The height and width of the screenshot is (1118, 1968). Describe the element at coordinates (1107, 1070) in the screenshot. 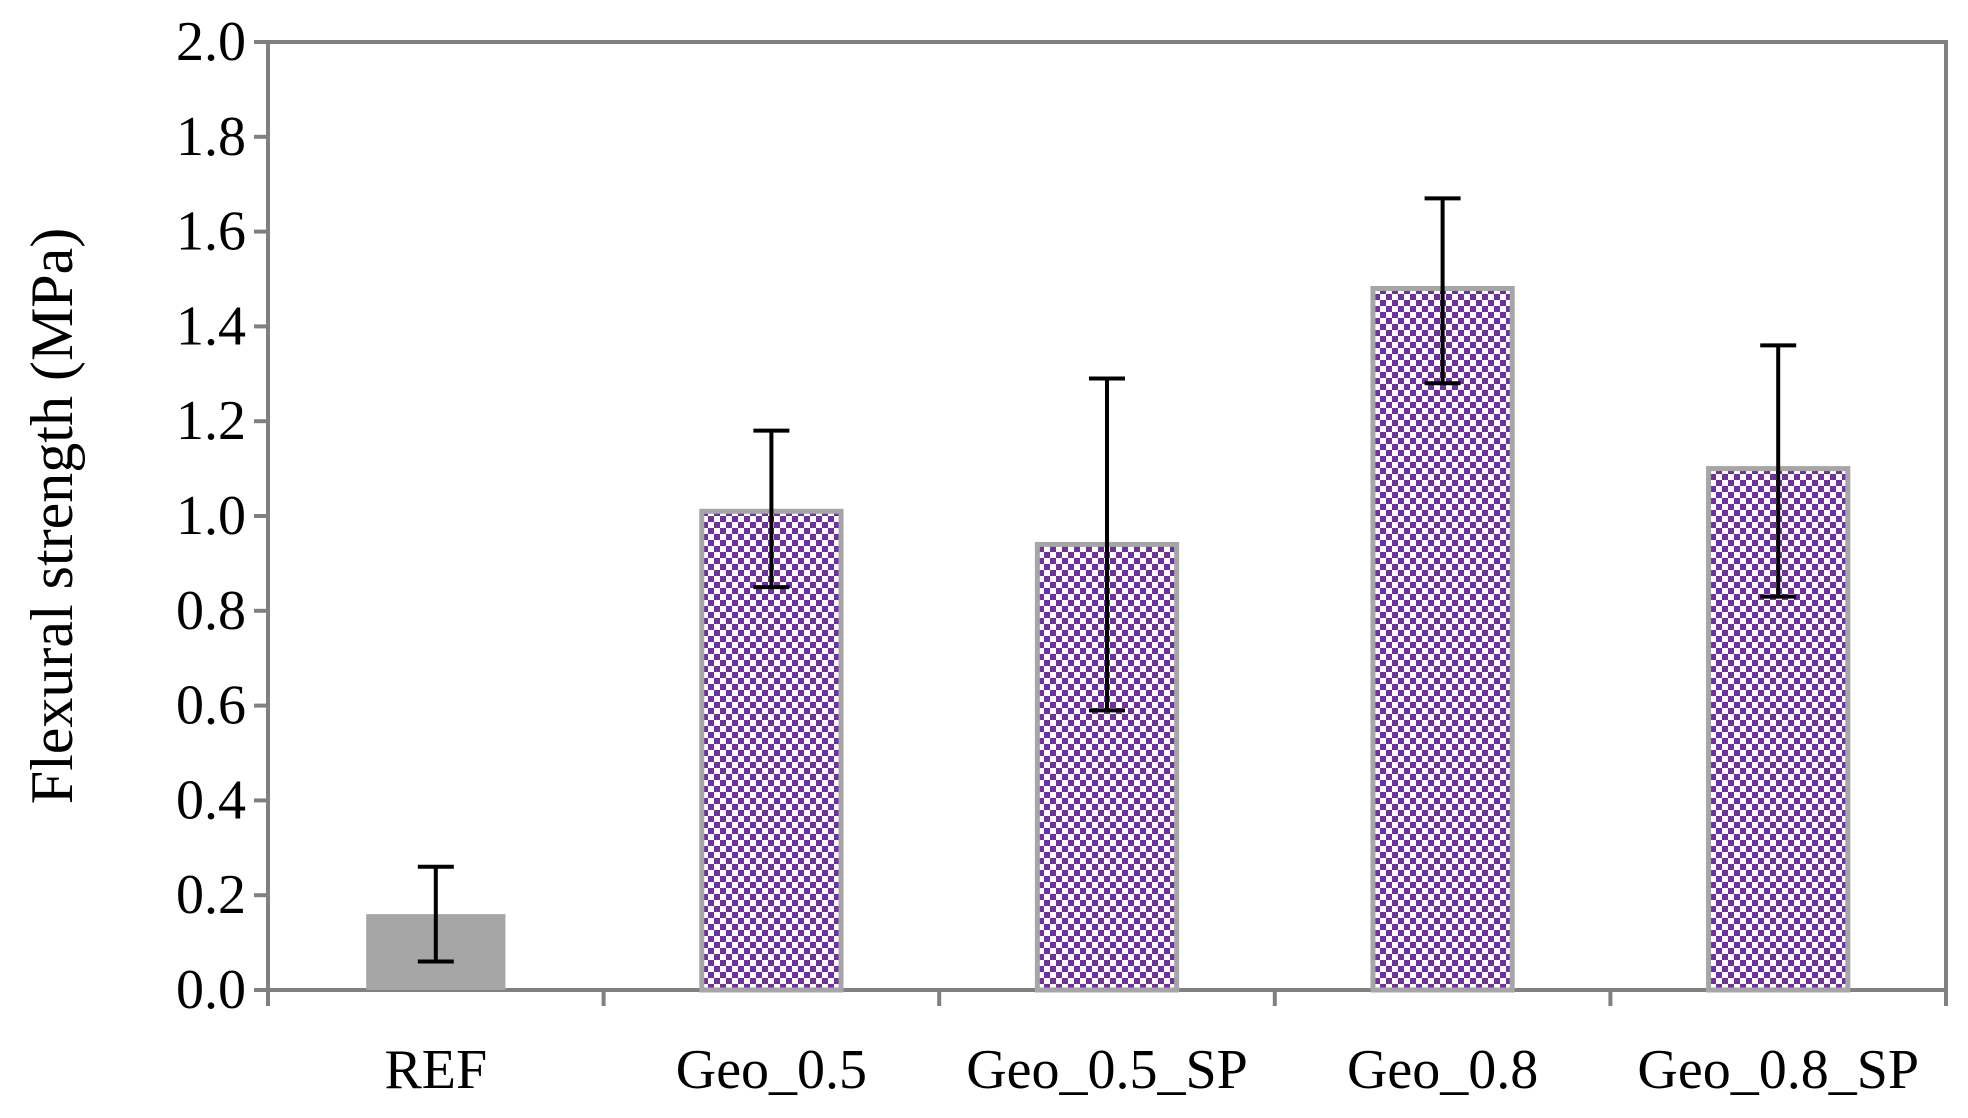

I see `x-category-label: Geo_0.5_SP` at that location.